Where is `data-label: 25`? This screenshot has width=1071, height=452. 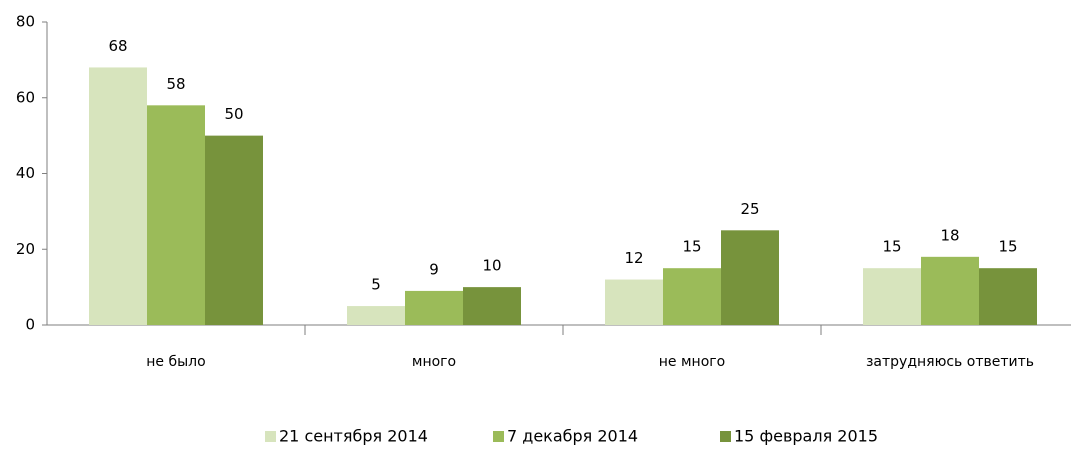
data-label: 25 is located at coordinates (749, 209).